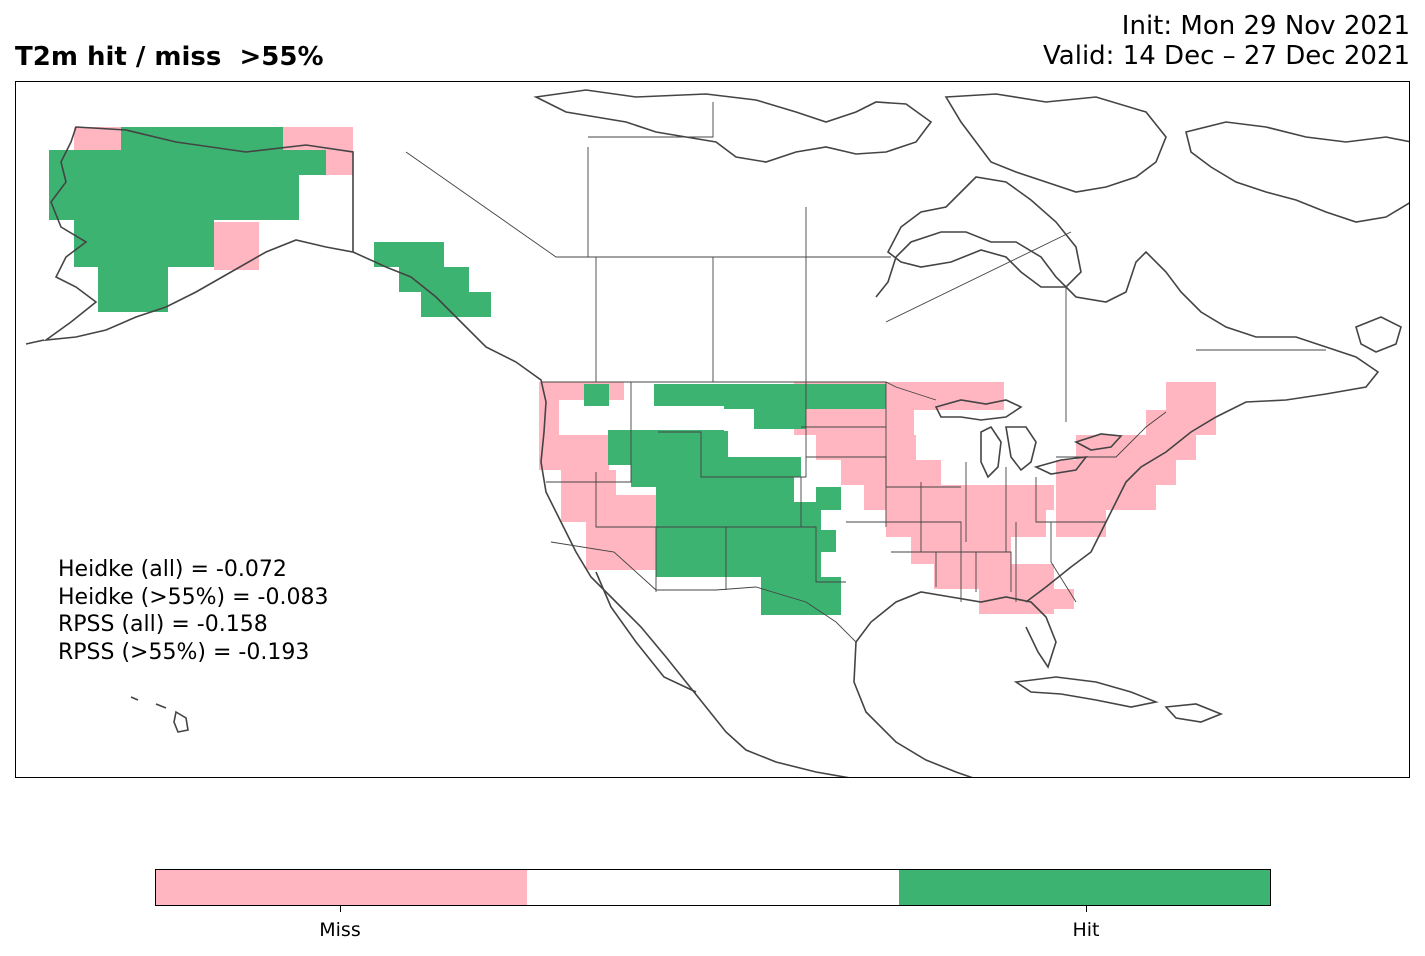 This screenshot has height=956, width=1425. I want to click on score-rpss-all: RPSS (all) = -0.158, so click(163, 624).